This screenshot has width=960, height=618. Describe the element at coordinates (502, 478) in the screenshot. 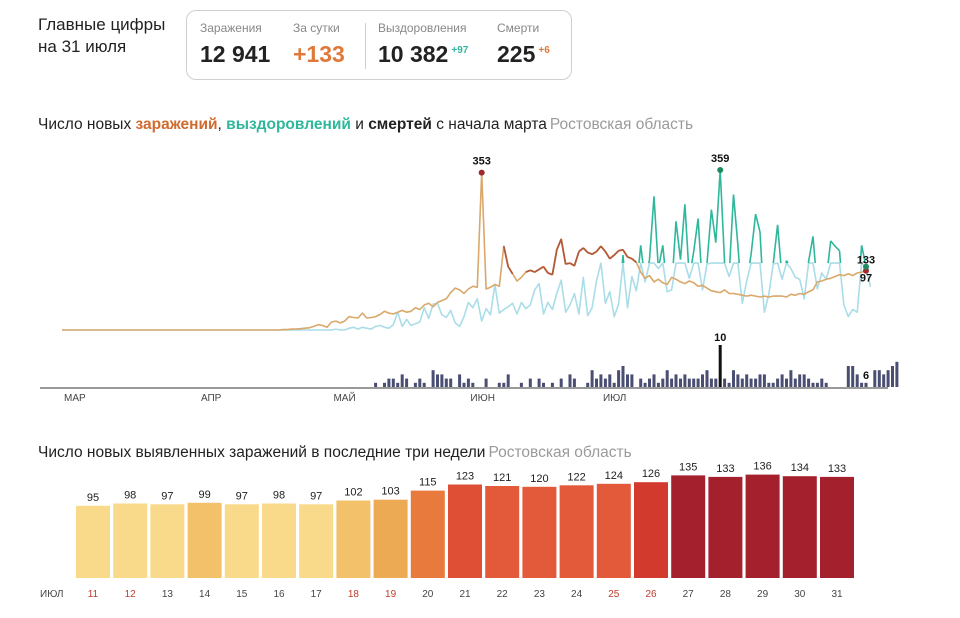

I see `bar-value-label: 121` at that location.